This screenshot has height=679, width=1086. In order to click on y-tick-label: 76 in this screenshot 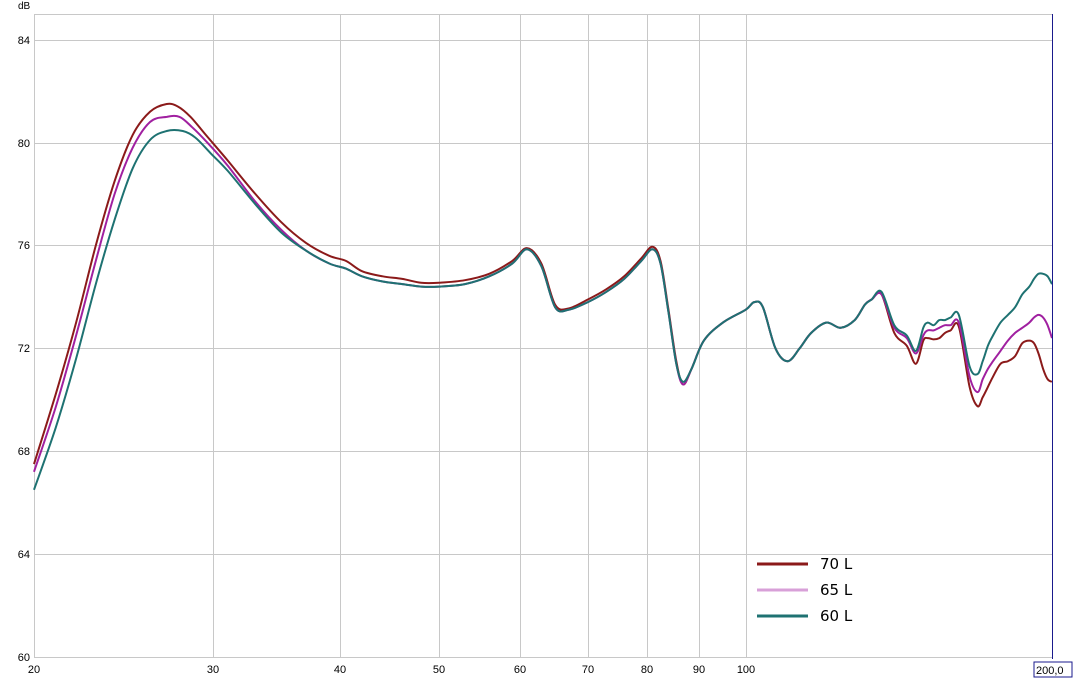, I will do `click(24, 246)`.